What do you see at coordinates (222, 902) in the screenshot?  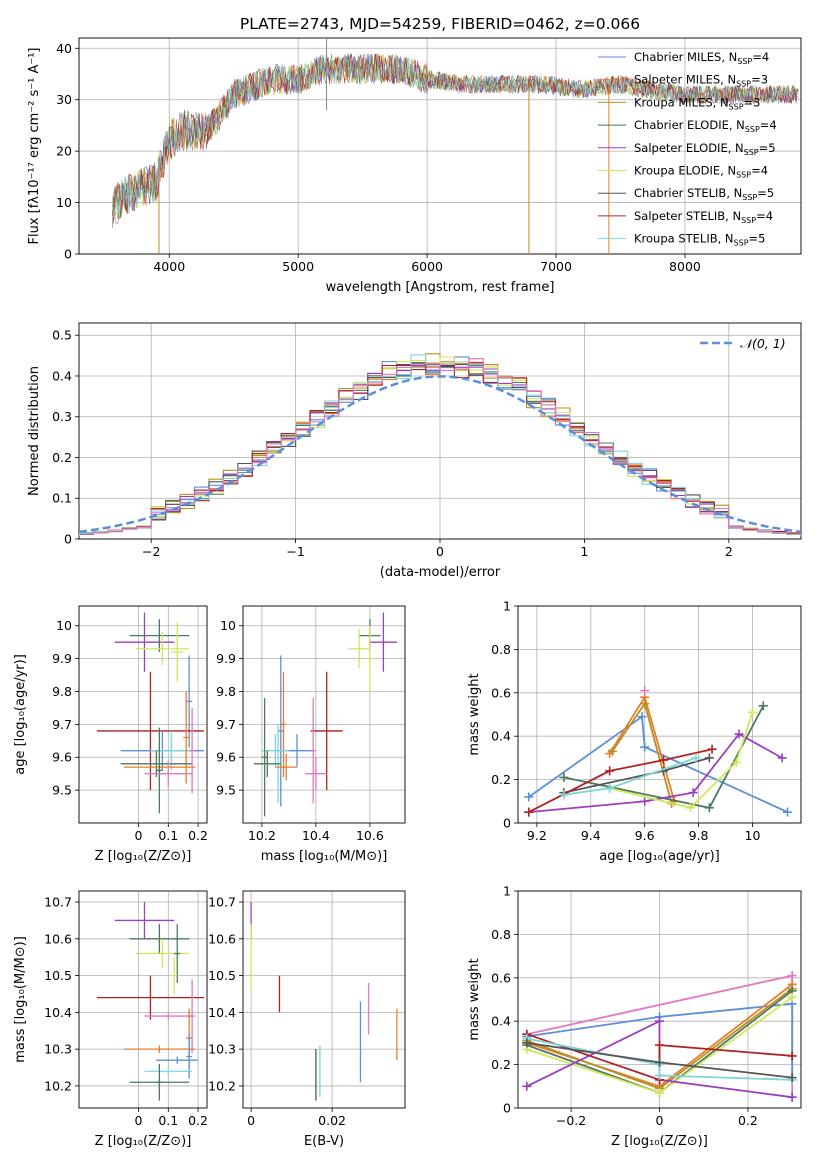 I see `y-tick-label: 10.7` at bounding box center [222, 902].